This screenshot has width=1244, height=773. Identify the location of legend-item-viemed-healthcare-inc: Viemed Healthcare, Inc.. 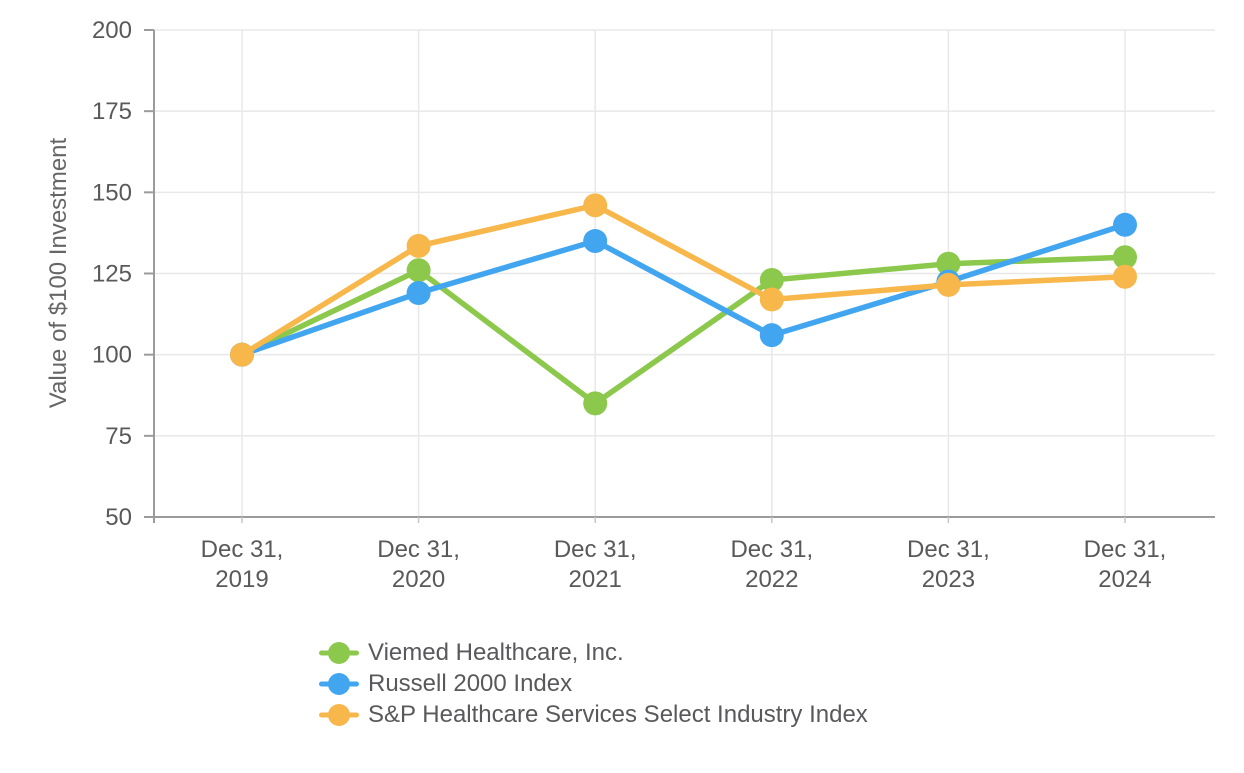
(593, 652).